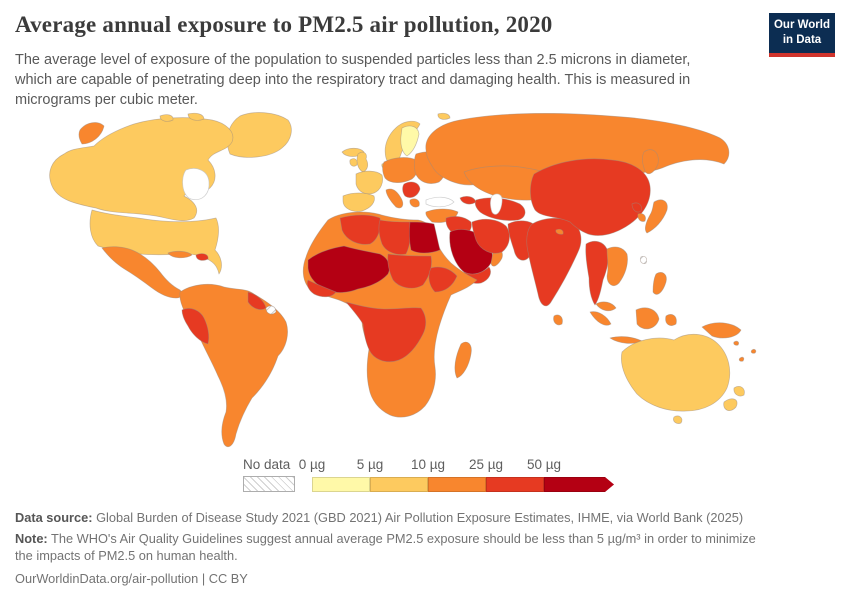  Describe the element at coordinates (91, 133) in the screenshot. I see `region-chukotka` at that location.